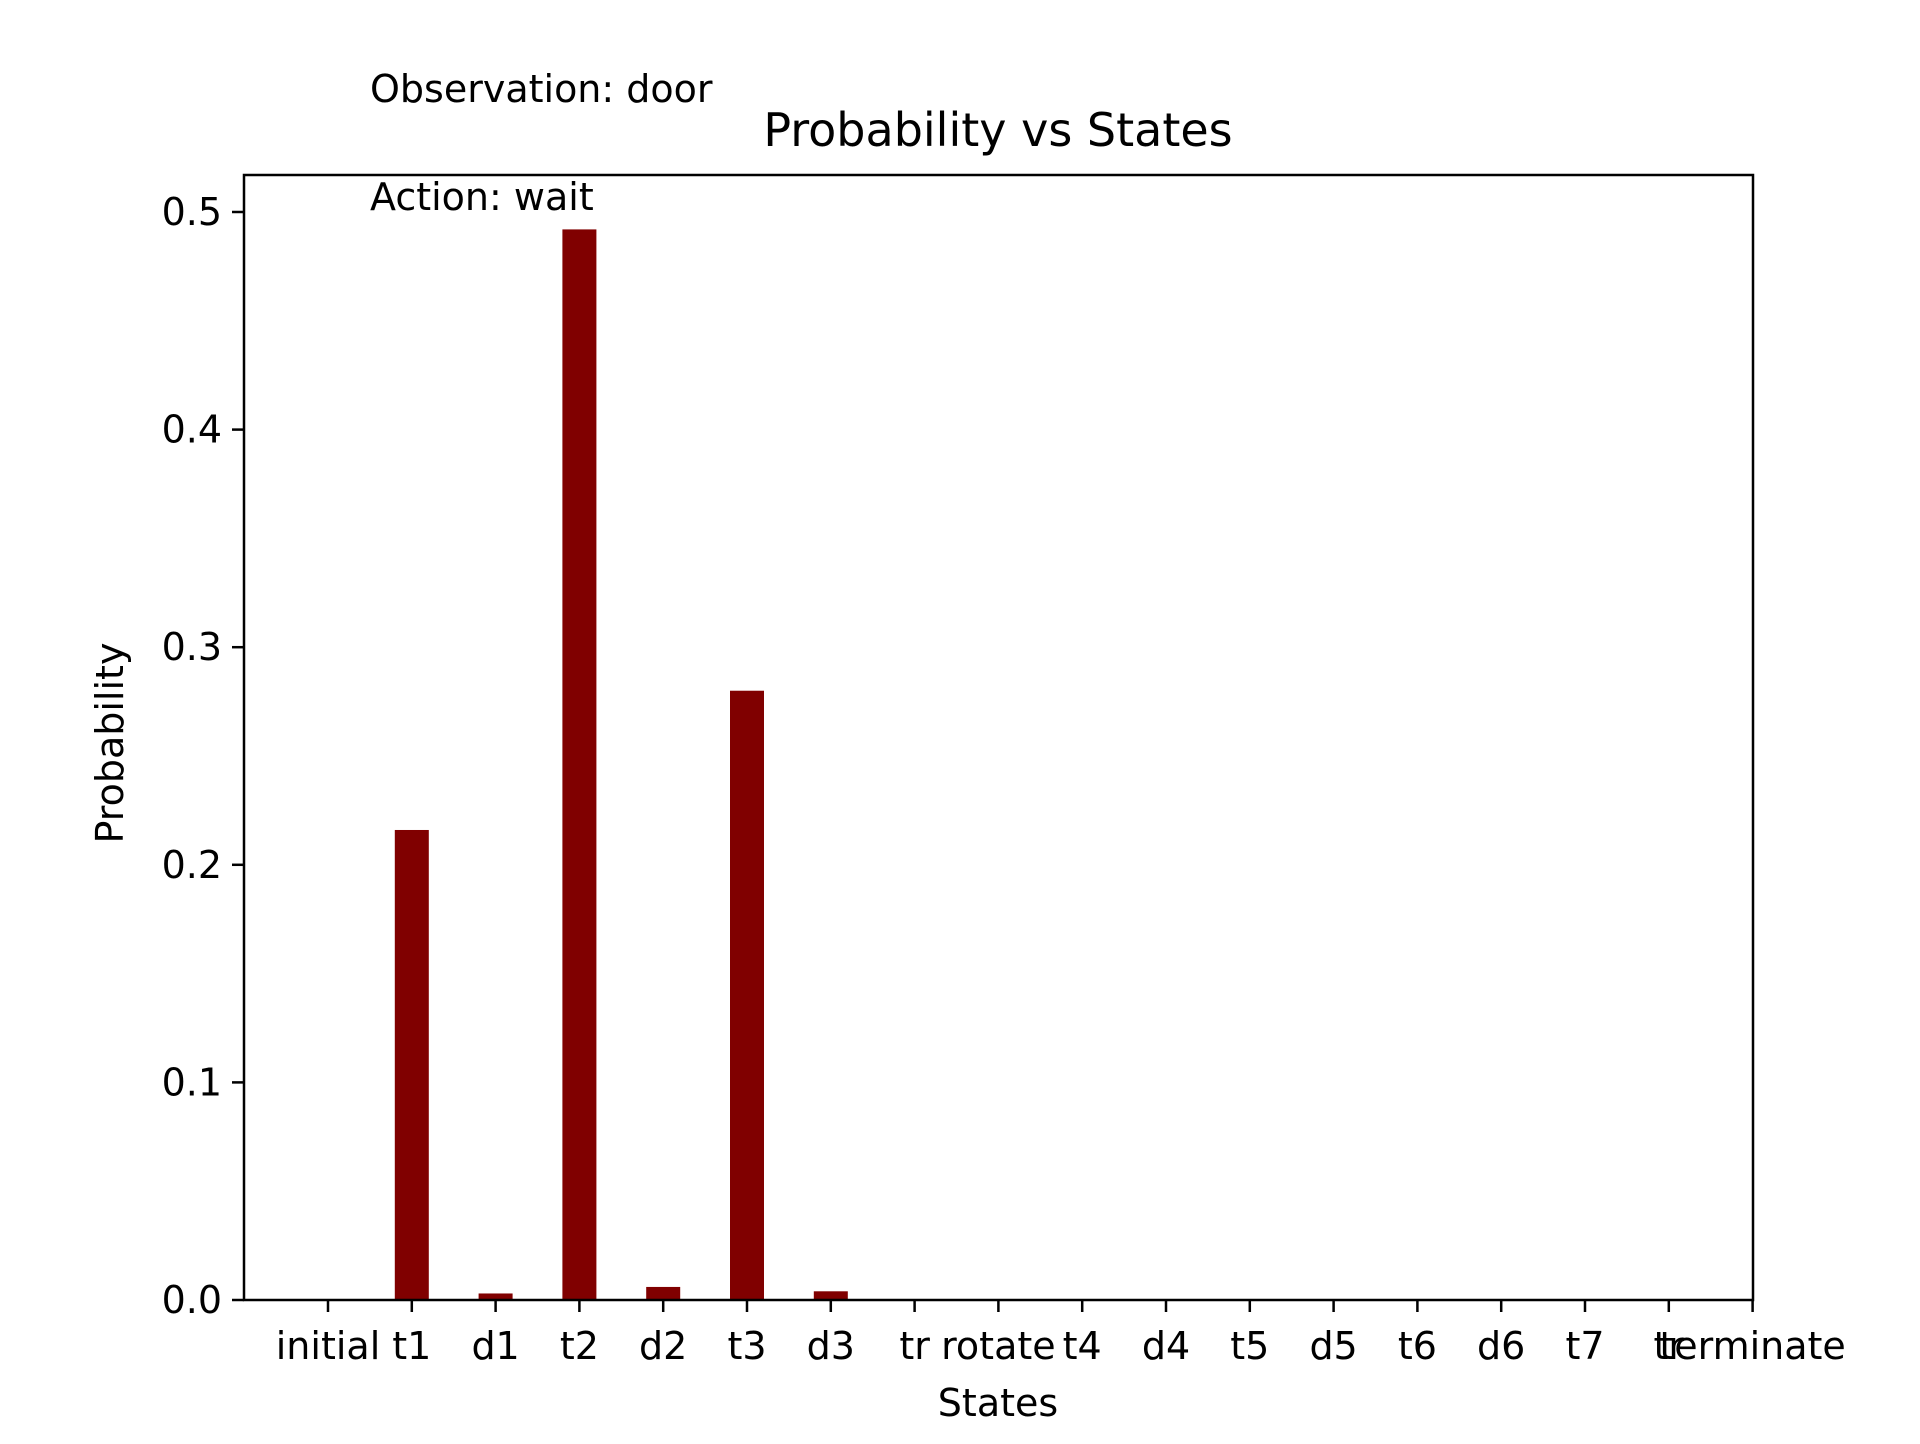  What do you see at coordinates (1669, 1346) in the screenshot?
I see `x-tick-label-16: tr` at bounding box center [1669, 1346].